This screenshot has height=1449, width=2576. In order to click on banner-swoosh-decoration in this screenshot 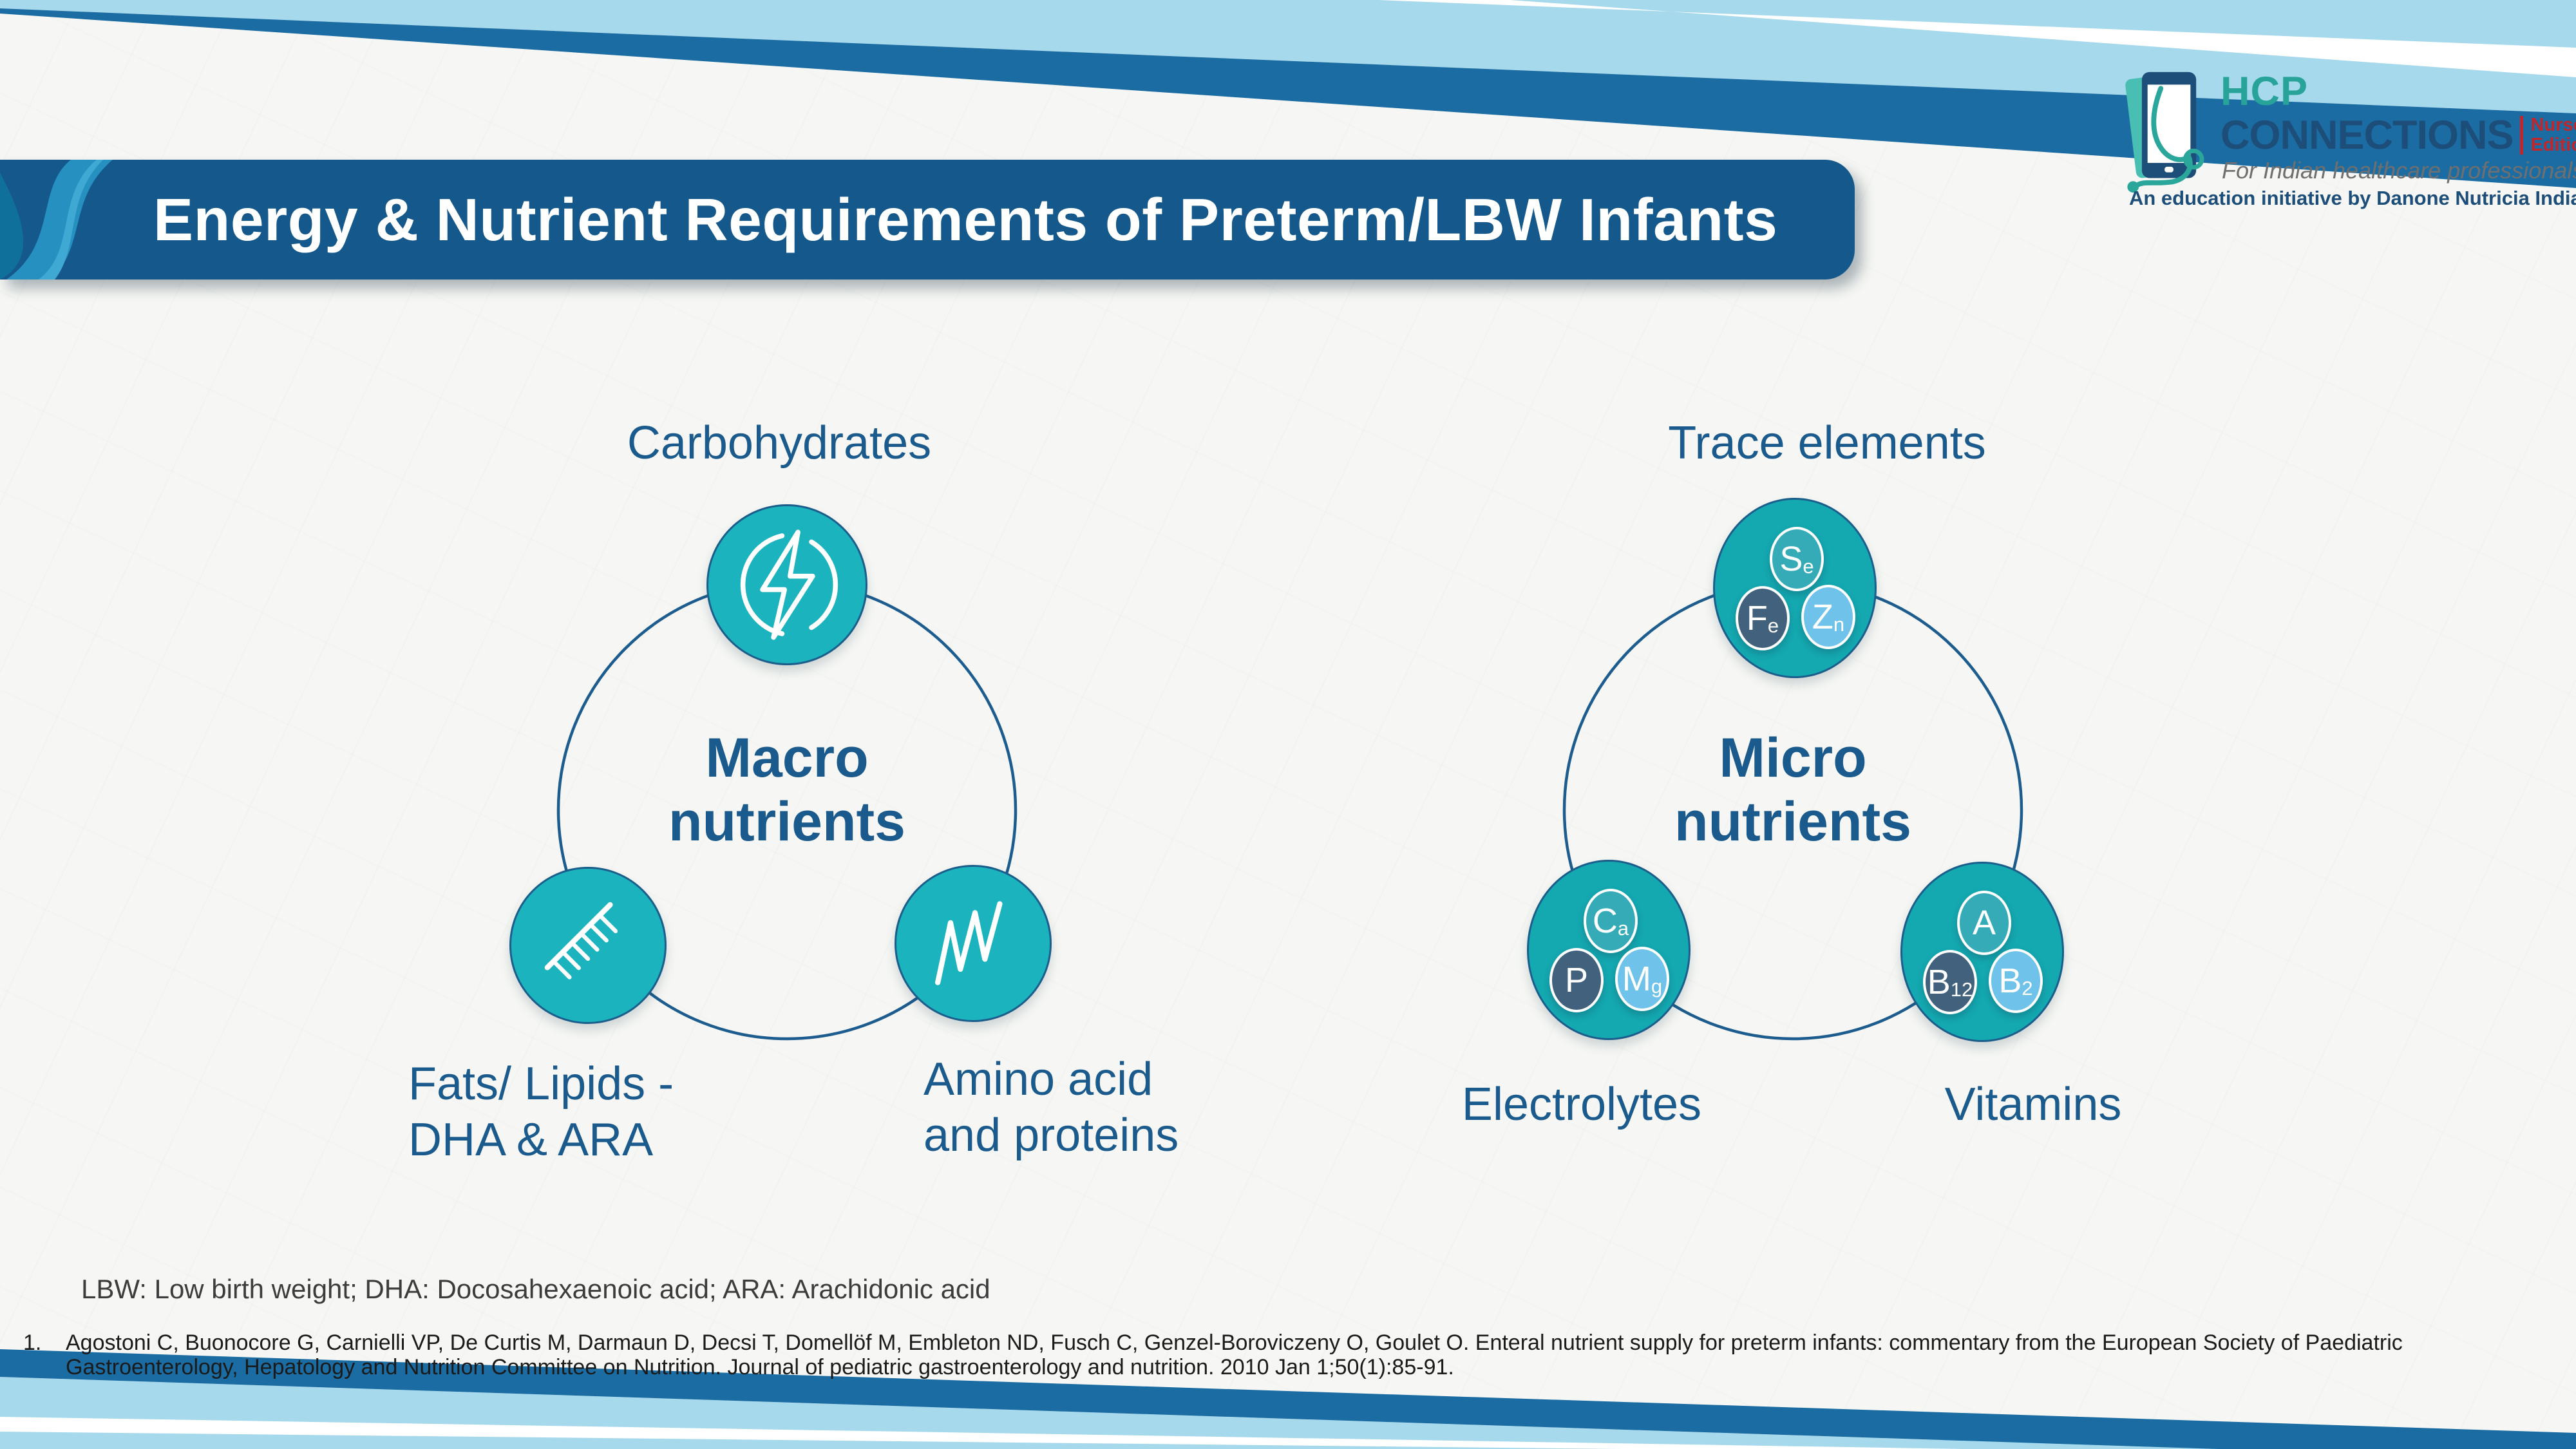, I will do `click(66, 219)`.